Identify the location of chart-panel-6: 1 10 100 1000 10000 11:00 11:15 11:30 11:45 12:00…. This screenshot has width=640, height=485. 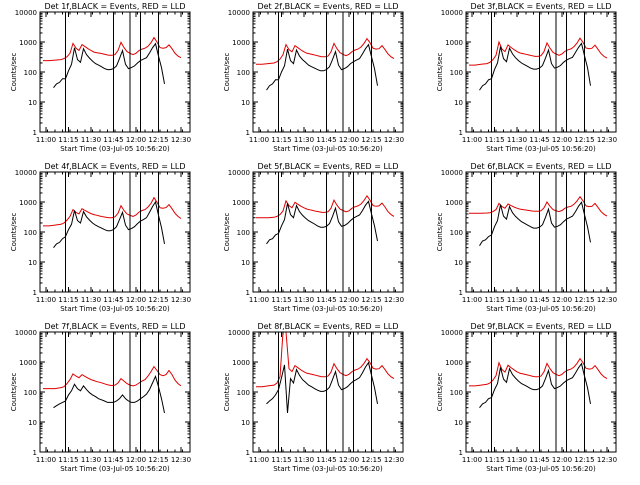
(526, 237).